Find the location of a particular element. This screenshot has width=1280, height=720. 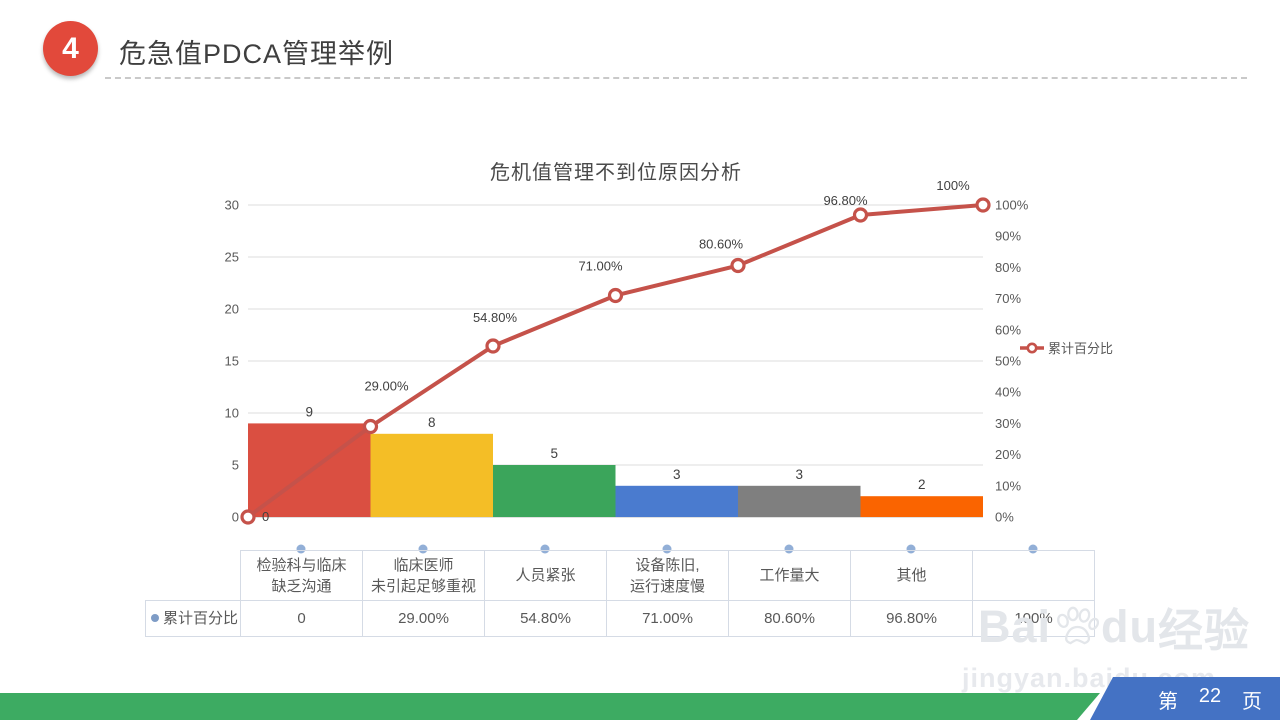

line-point-label: 80.60% is located at coordinates (721, 244).